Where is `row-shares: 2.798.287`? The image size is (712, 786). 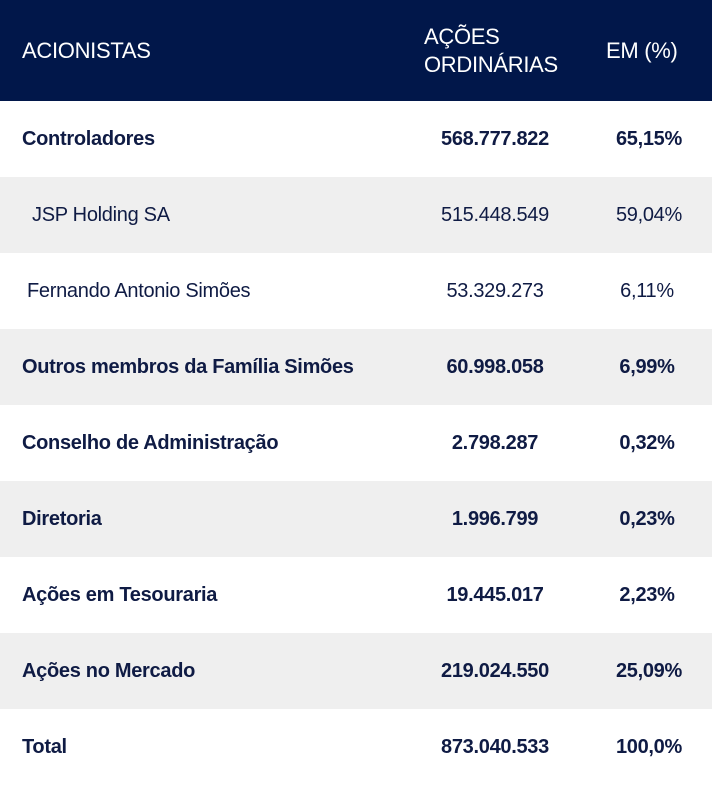
row-shares: 2.798.287 is located at coordinates (495, 442).